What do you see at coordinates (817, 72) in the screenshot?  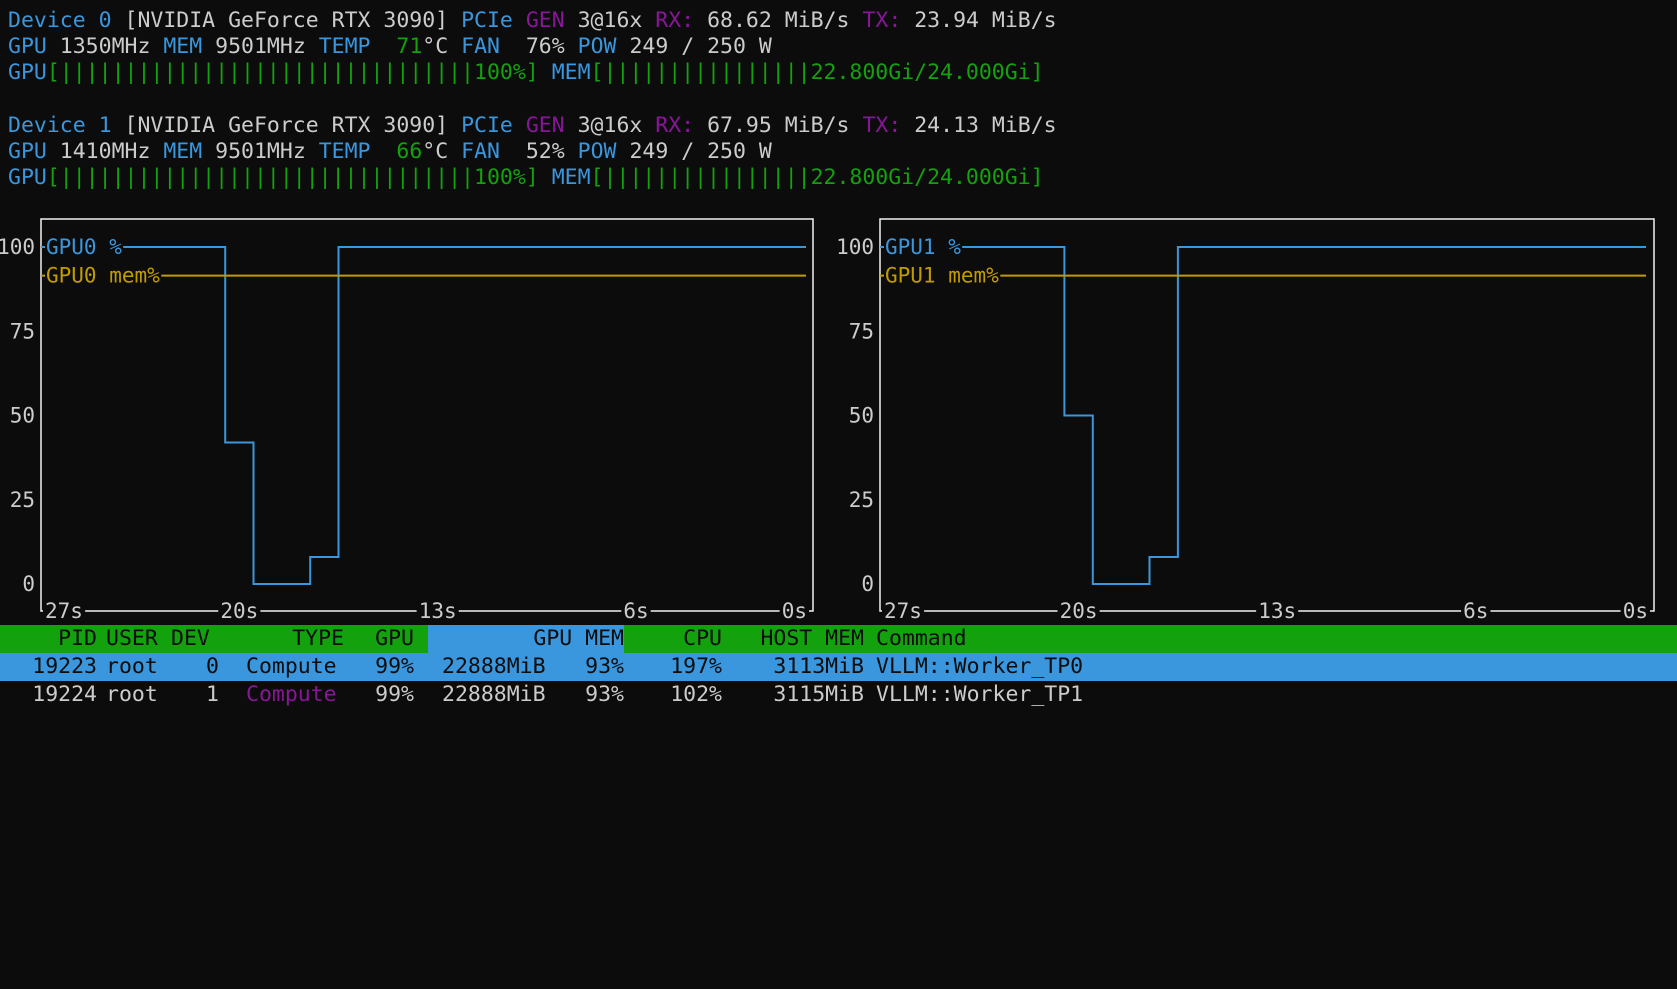 I see `device-0-mem-bar: [||||||||||||||||22.800Gi/24.000Gi]` at bounding box center [817, 72].